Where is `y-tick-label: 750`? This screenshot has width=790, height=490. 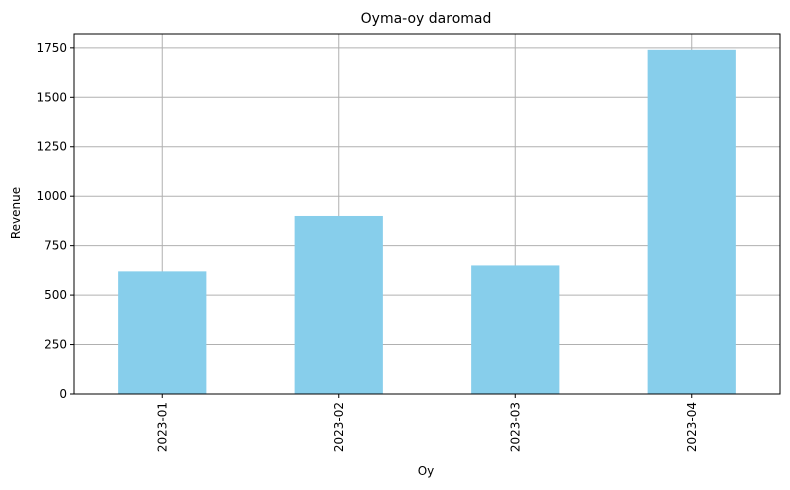
y-tick-label: 750 is located at coordinates (55, 246).